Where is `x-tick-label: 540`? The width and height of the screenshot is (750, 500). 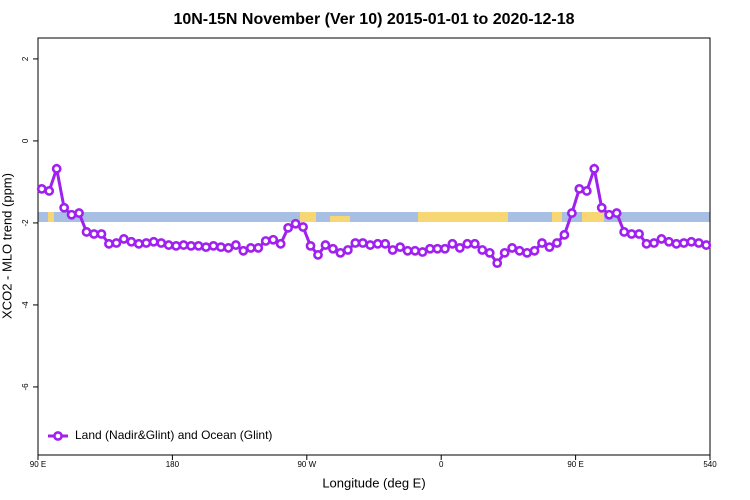 x-tick-label: 540 is located at coordinates (710, 464).